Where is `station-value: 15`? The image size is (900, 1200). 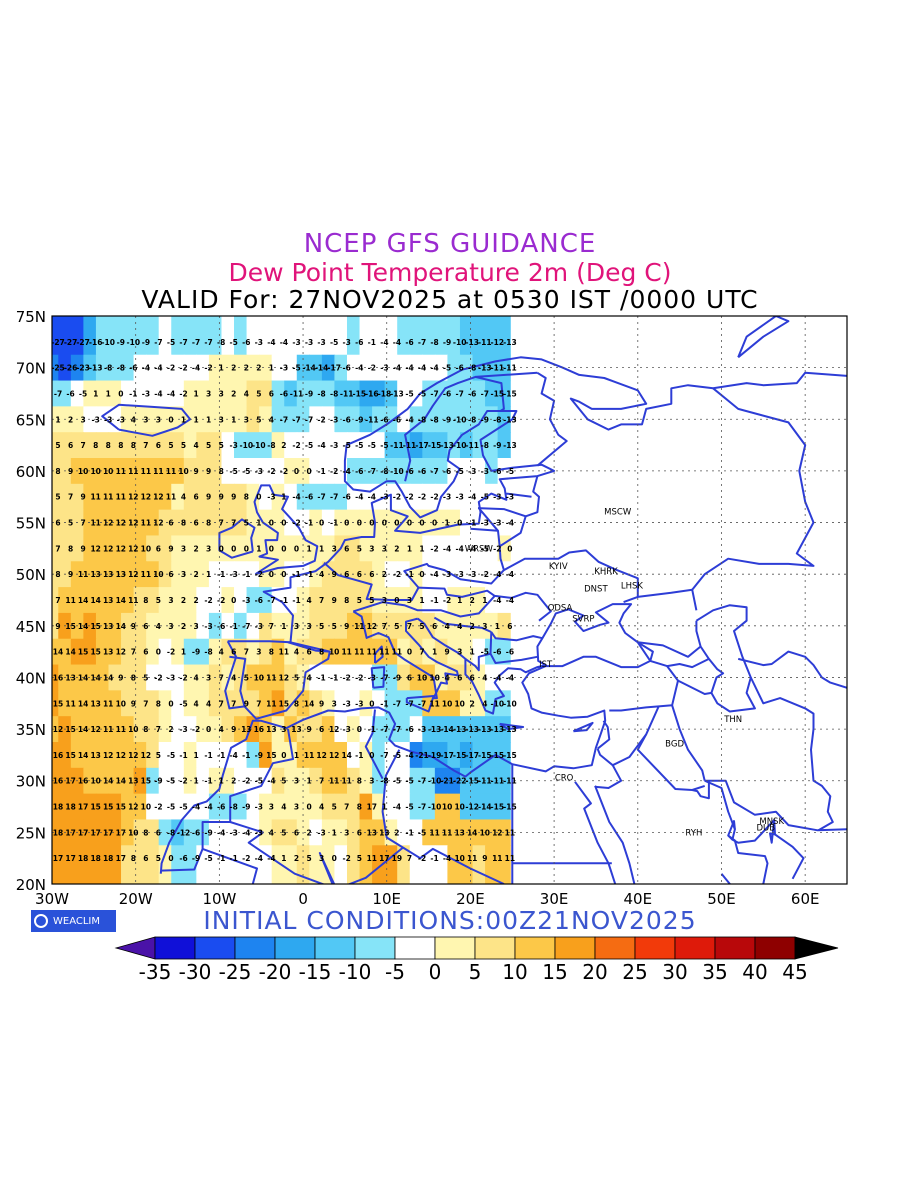
station-value: 15 is located at coordinates (271, 755).